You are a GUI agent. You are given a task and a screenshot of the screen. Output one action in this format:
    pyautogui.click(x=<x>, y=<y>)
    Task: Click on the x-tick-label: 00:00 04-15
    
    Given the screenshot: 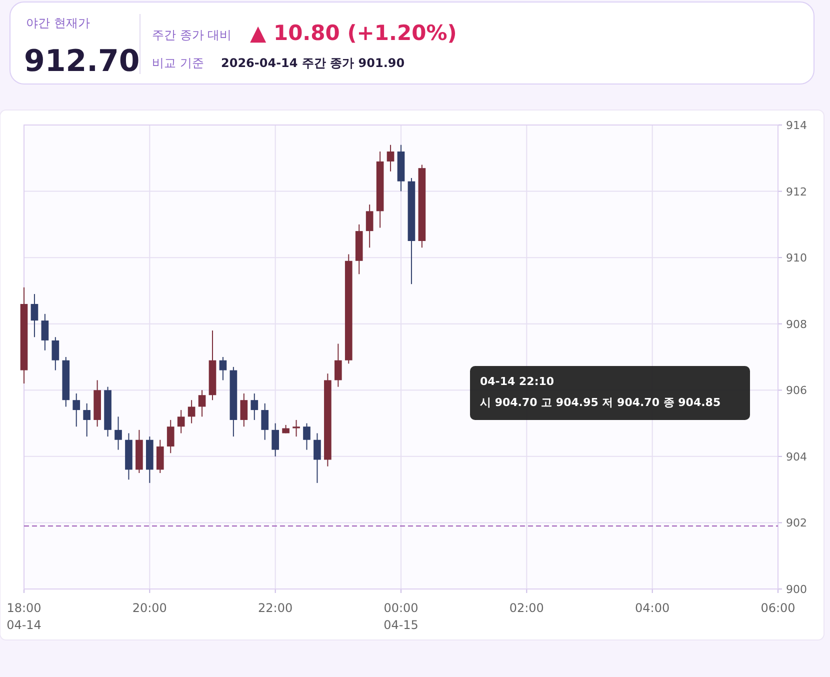 What is the action you would take?
    pyautogui.click(x=401, y=616)
    